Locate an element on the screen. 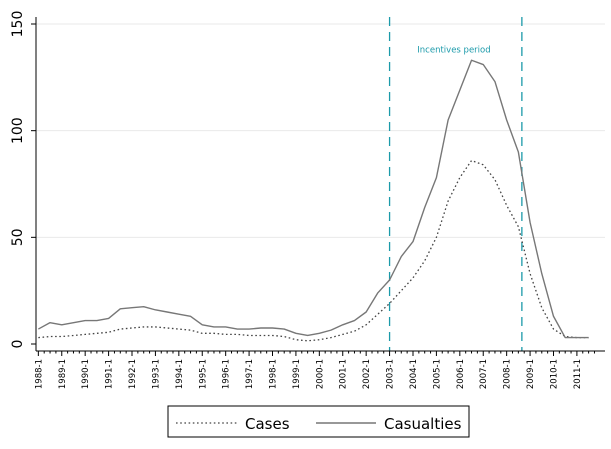 Image resolution: width=611 pixels, height=449 pixels. legend-label-cases: Cases is located at coordinates (267, 424).